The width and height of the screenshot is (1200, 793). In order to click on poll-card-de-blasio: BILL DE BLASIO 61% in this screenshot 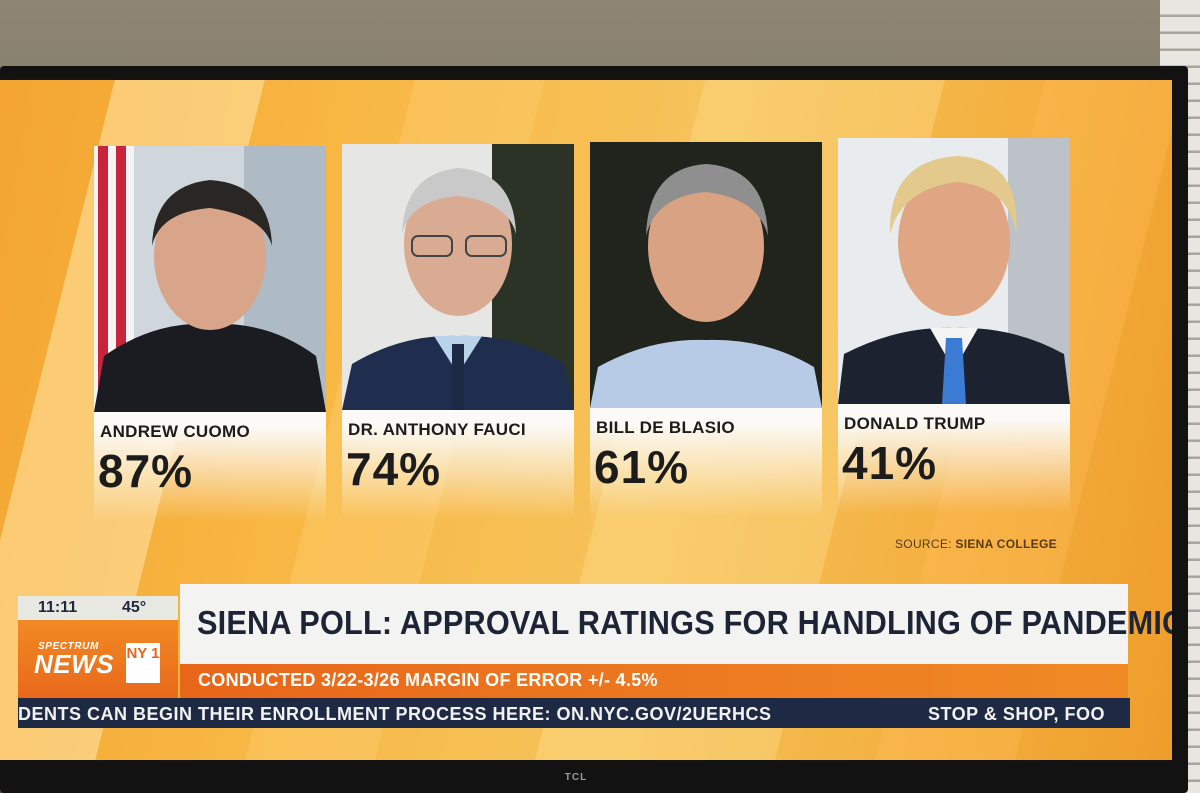, I will do `click(706, 329)`.